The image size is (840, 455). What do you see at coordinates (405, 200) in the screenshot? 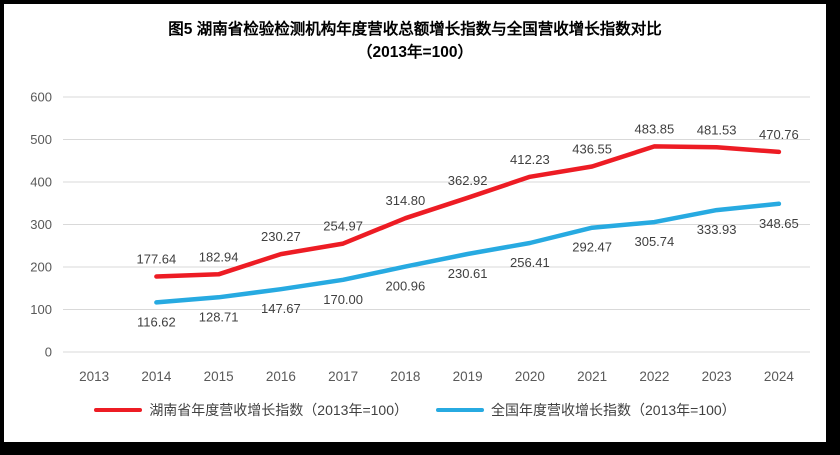
I see `data-label-0: 314.80` at bounding box center [405, 200].